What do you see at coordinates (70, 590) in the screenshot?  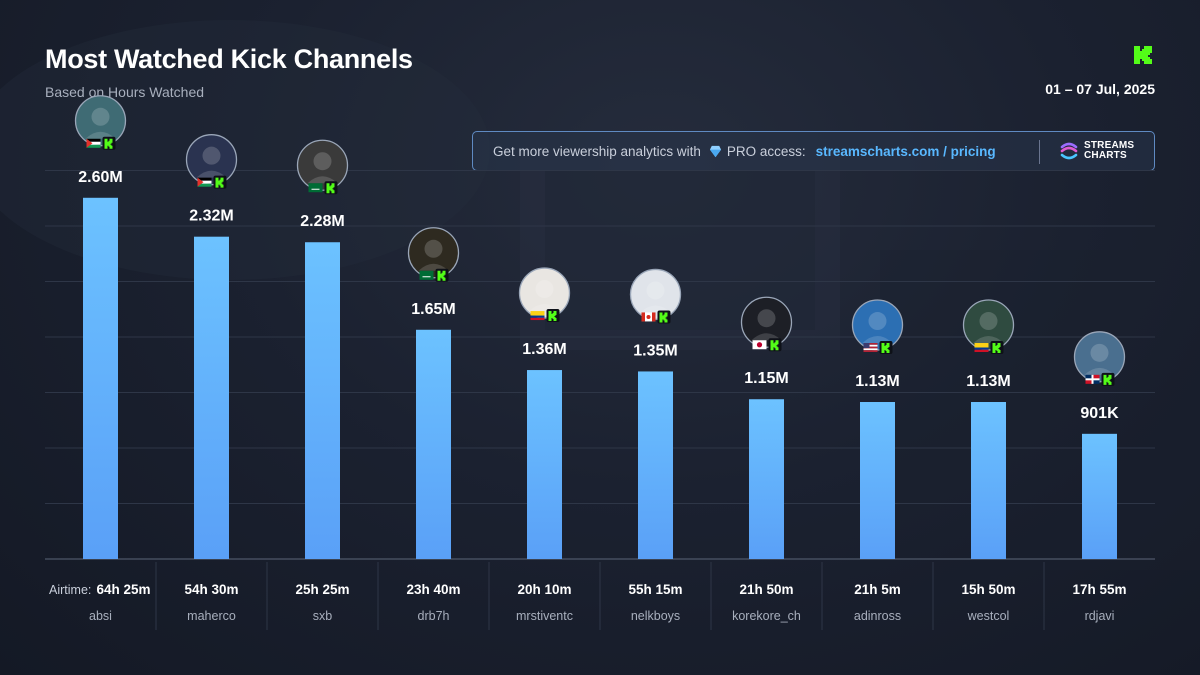 I see `airtime-label: Airtime:` at bounding box center [70, 590].